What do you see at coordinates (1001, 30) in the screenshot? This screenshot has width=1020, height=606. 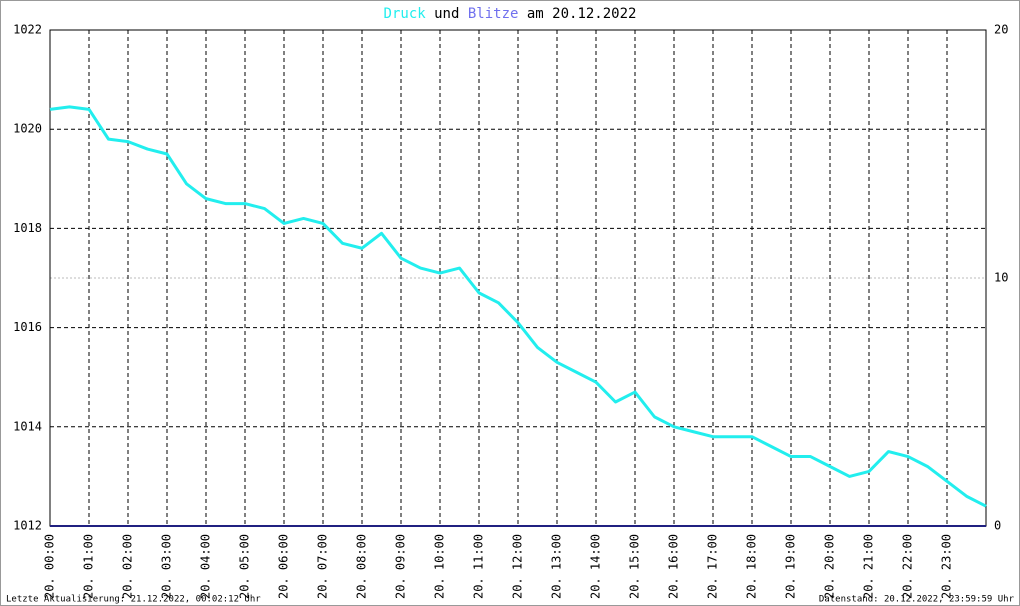 I see `y2-tick-label: 20` at bounding box center [1001, 30].